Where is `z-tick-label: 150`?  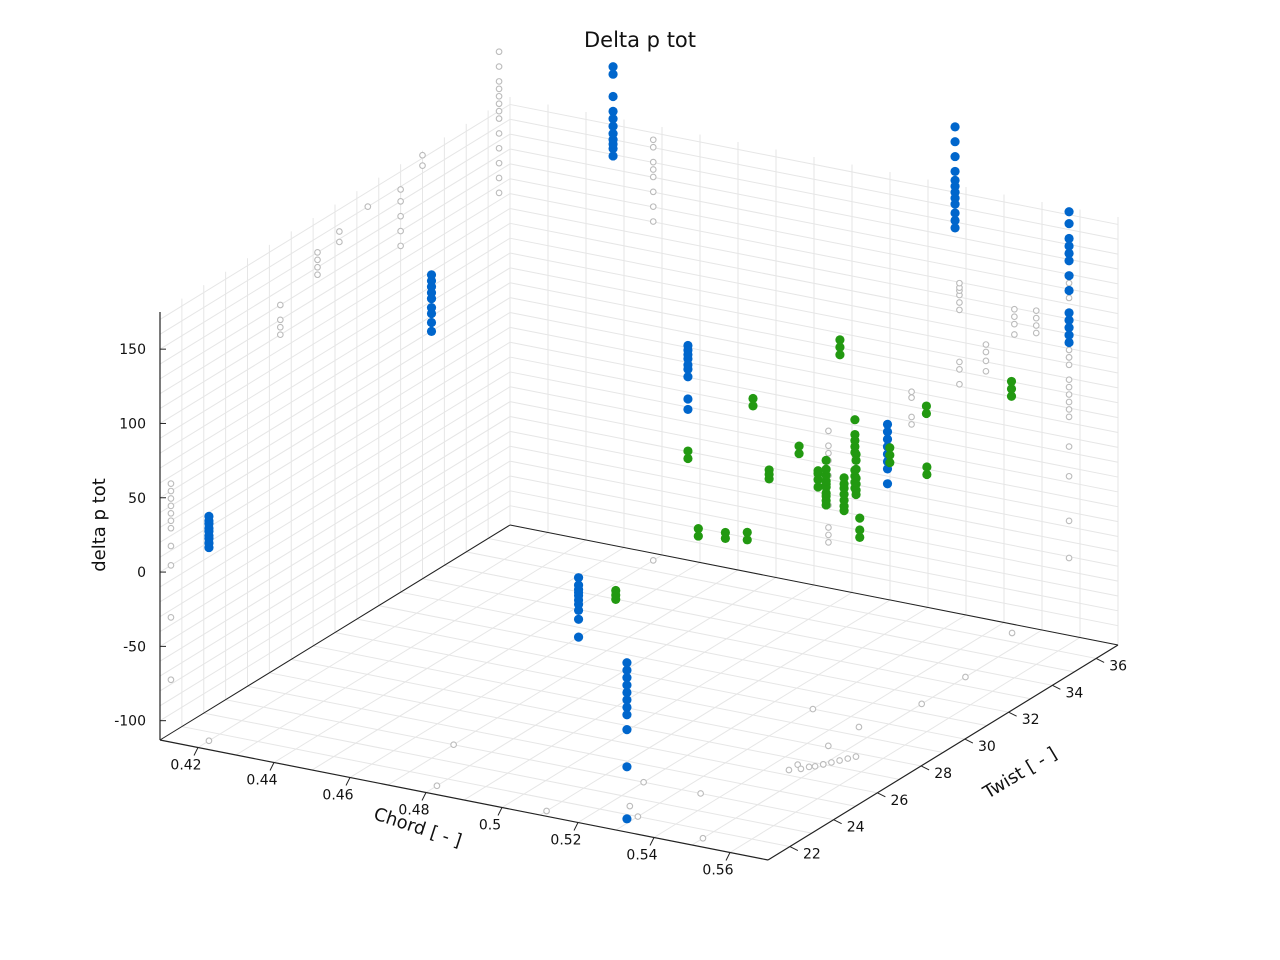
z-tick-label: 150 is located at coordinates (132, 350).